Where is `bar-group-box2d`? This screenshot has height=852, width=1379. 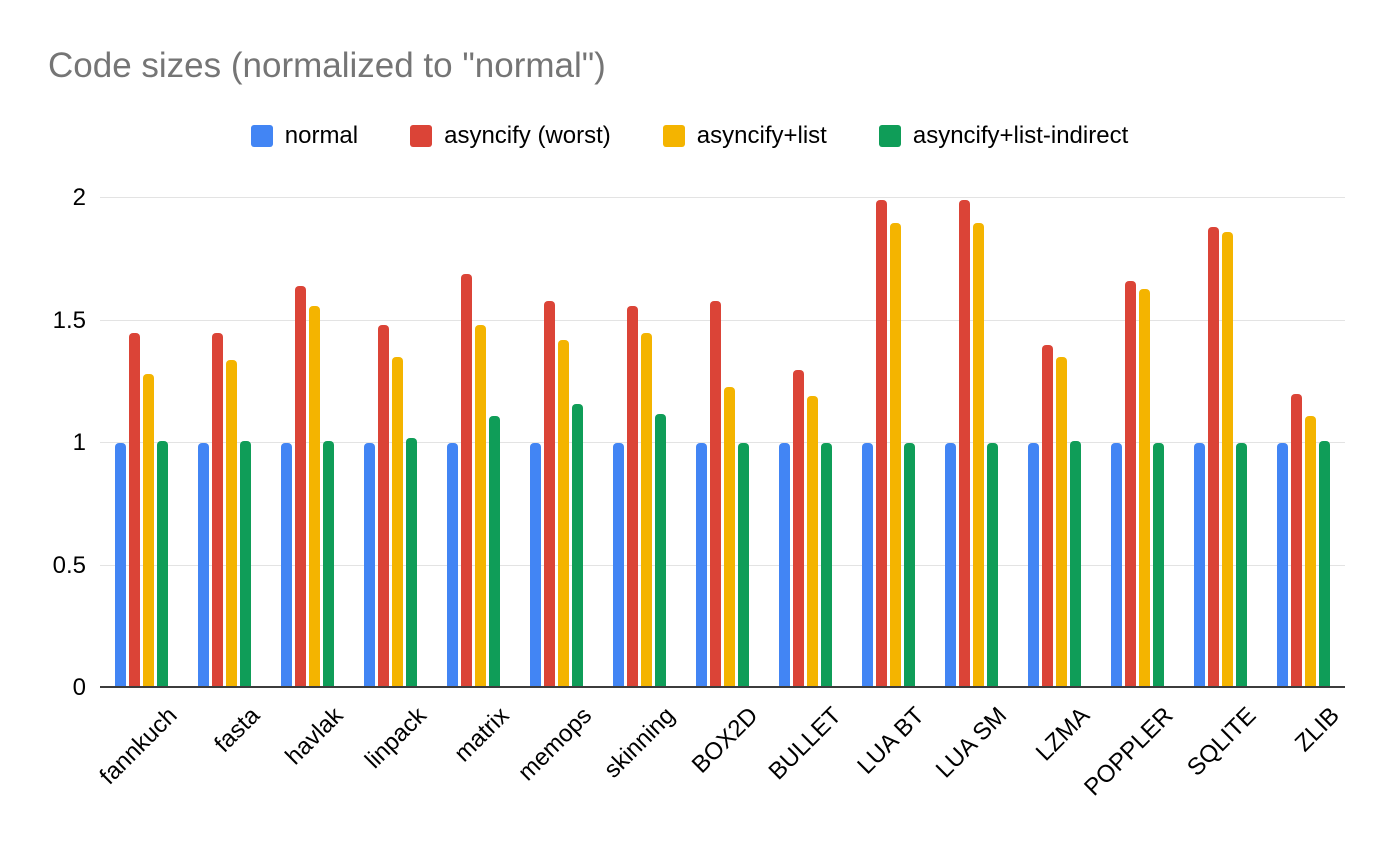
bar-group-box2d is located at coordinates (722, 443).